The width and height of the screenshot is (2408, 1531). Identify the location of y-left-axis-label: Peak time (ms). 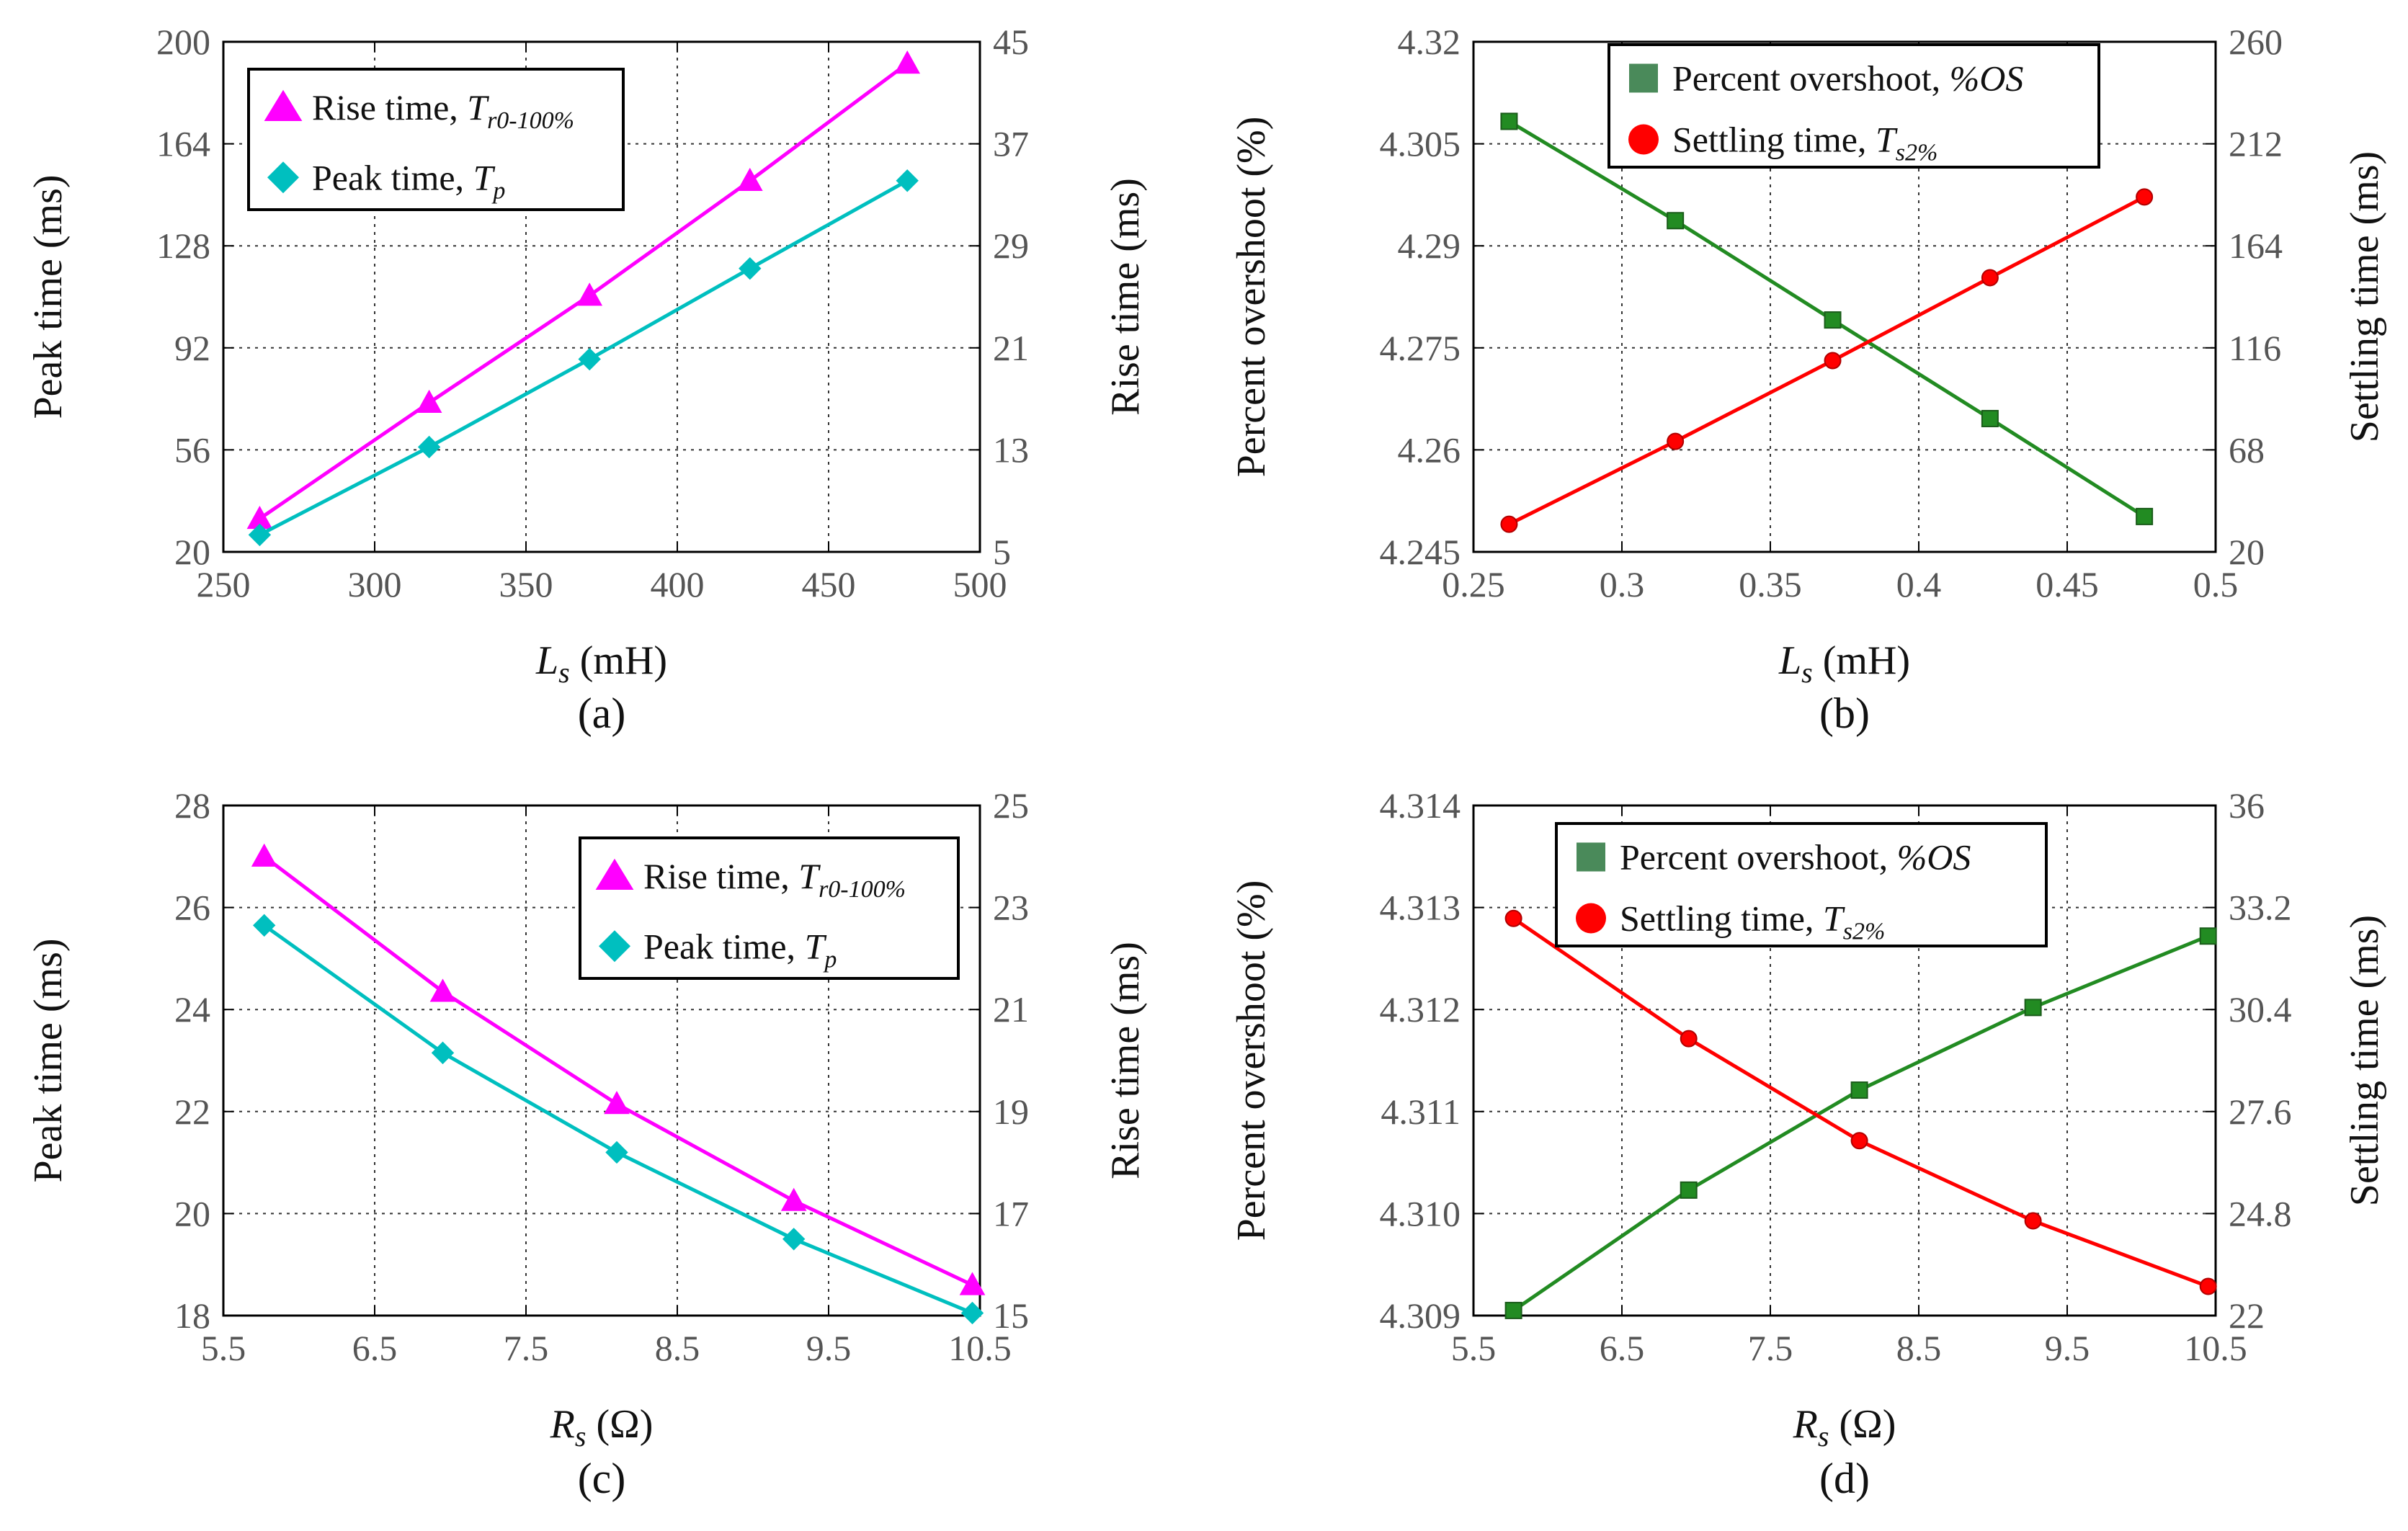
(49, 296).